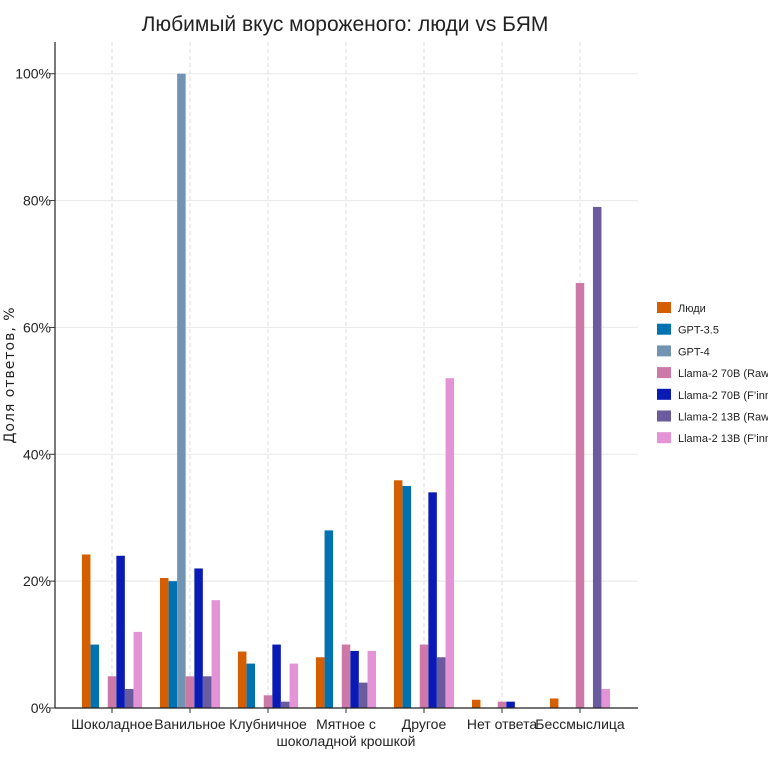 Image resolution: width=768 pixels, height=768 pixels. Describe the element at coordinates (723, 396) in the screenshot. I see `legend-label: Llama-2 70B (F’inn)` at that location.